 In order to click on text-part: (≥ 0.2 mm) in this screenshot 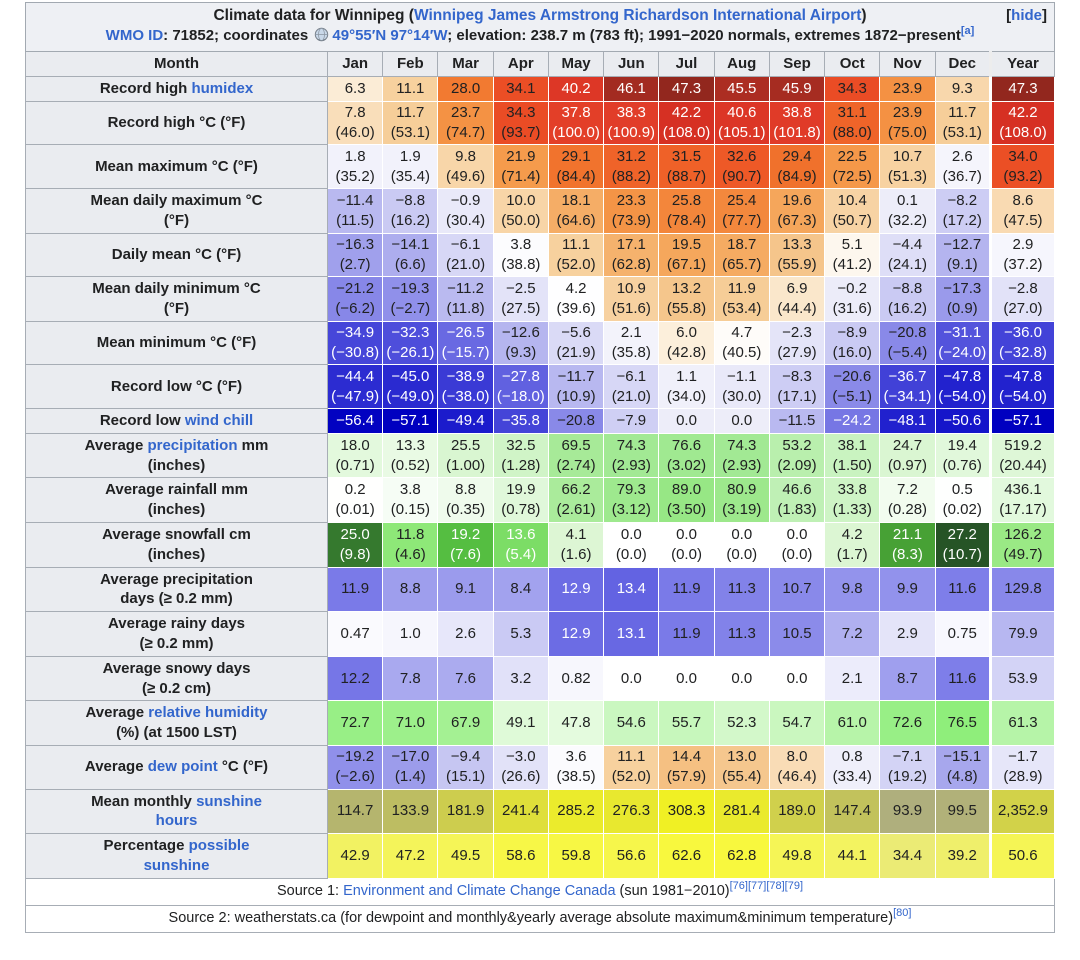, I will do `click(176, 643)`.